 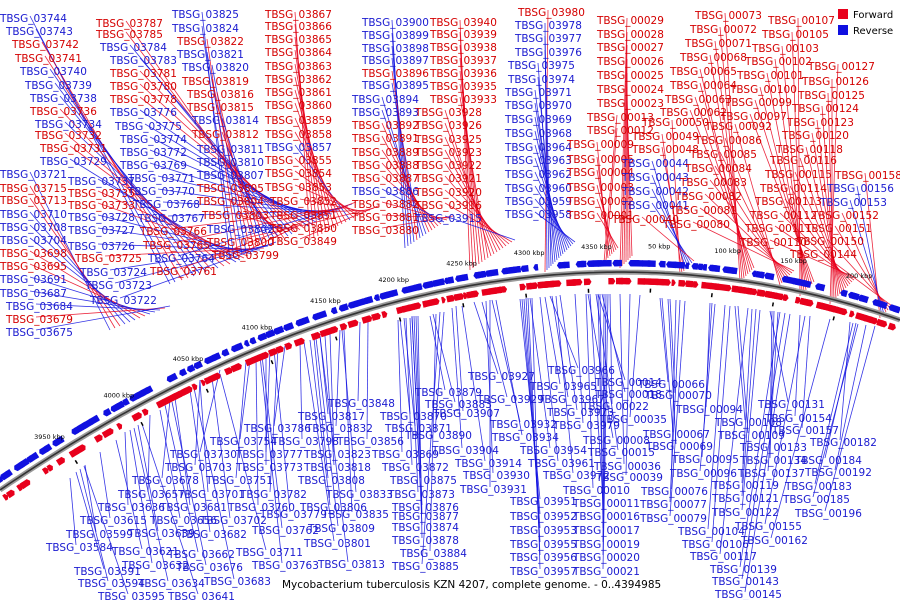 What do you see at coordinates (273, 495) in the screenshot?
I see `gene-label: TBSG_03782` at bounding box center [273, 495].